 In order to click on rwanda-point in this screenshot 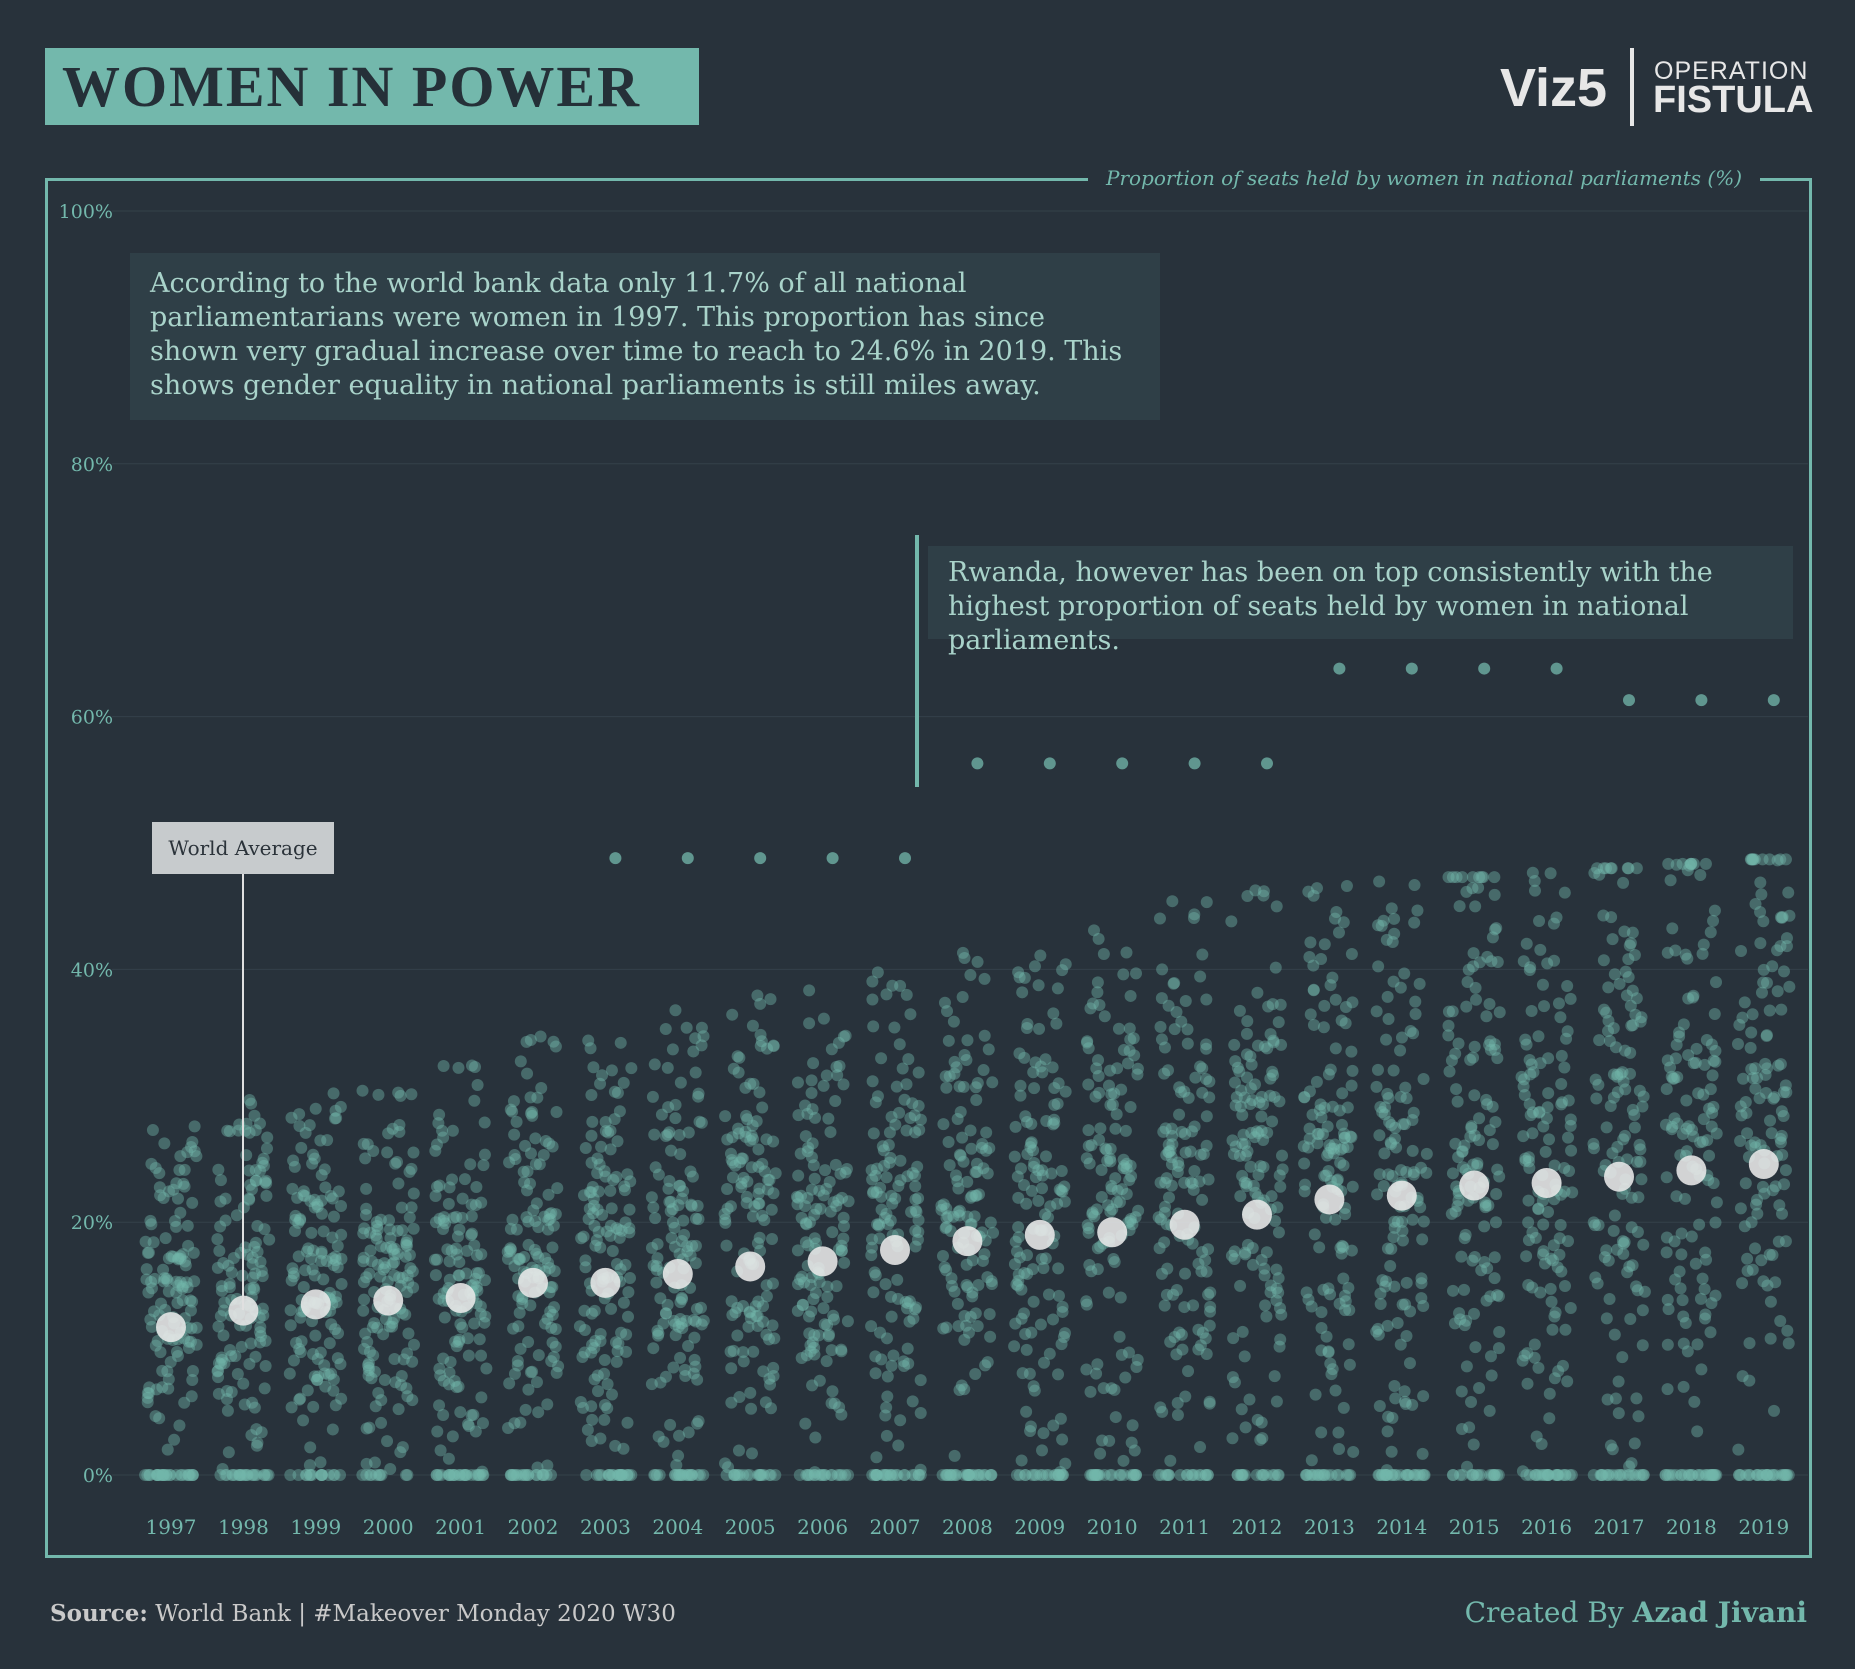, I will do `click(615, 858)`.